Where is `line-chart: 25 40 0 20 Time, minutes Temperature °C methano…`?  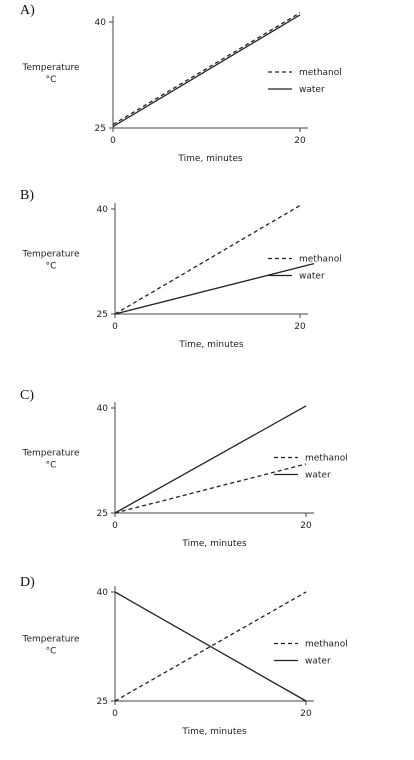 line-chart: 25 40 0 20 Time, minutes Temperature °C methano… is located at coordinates (181, 276).